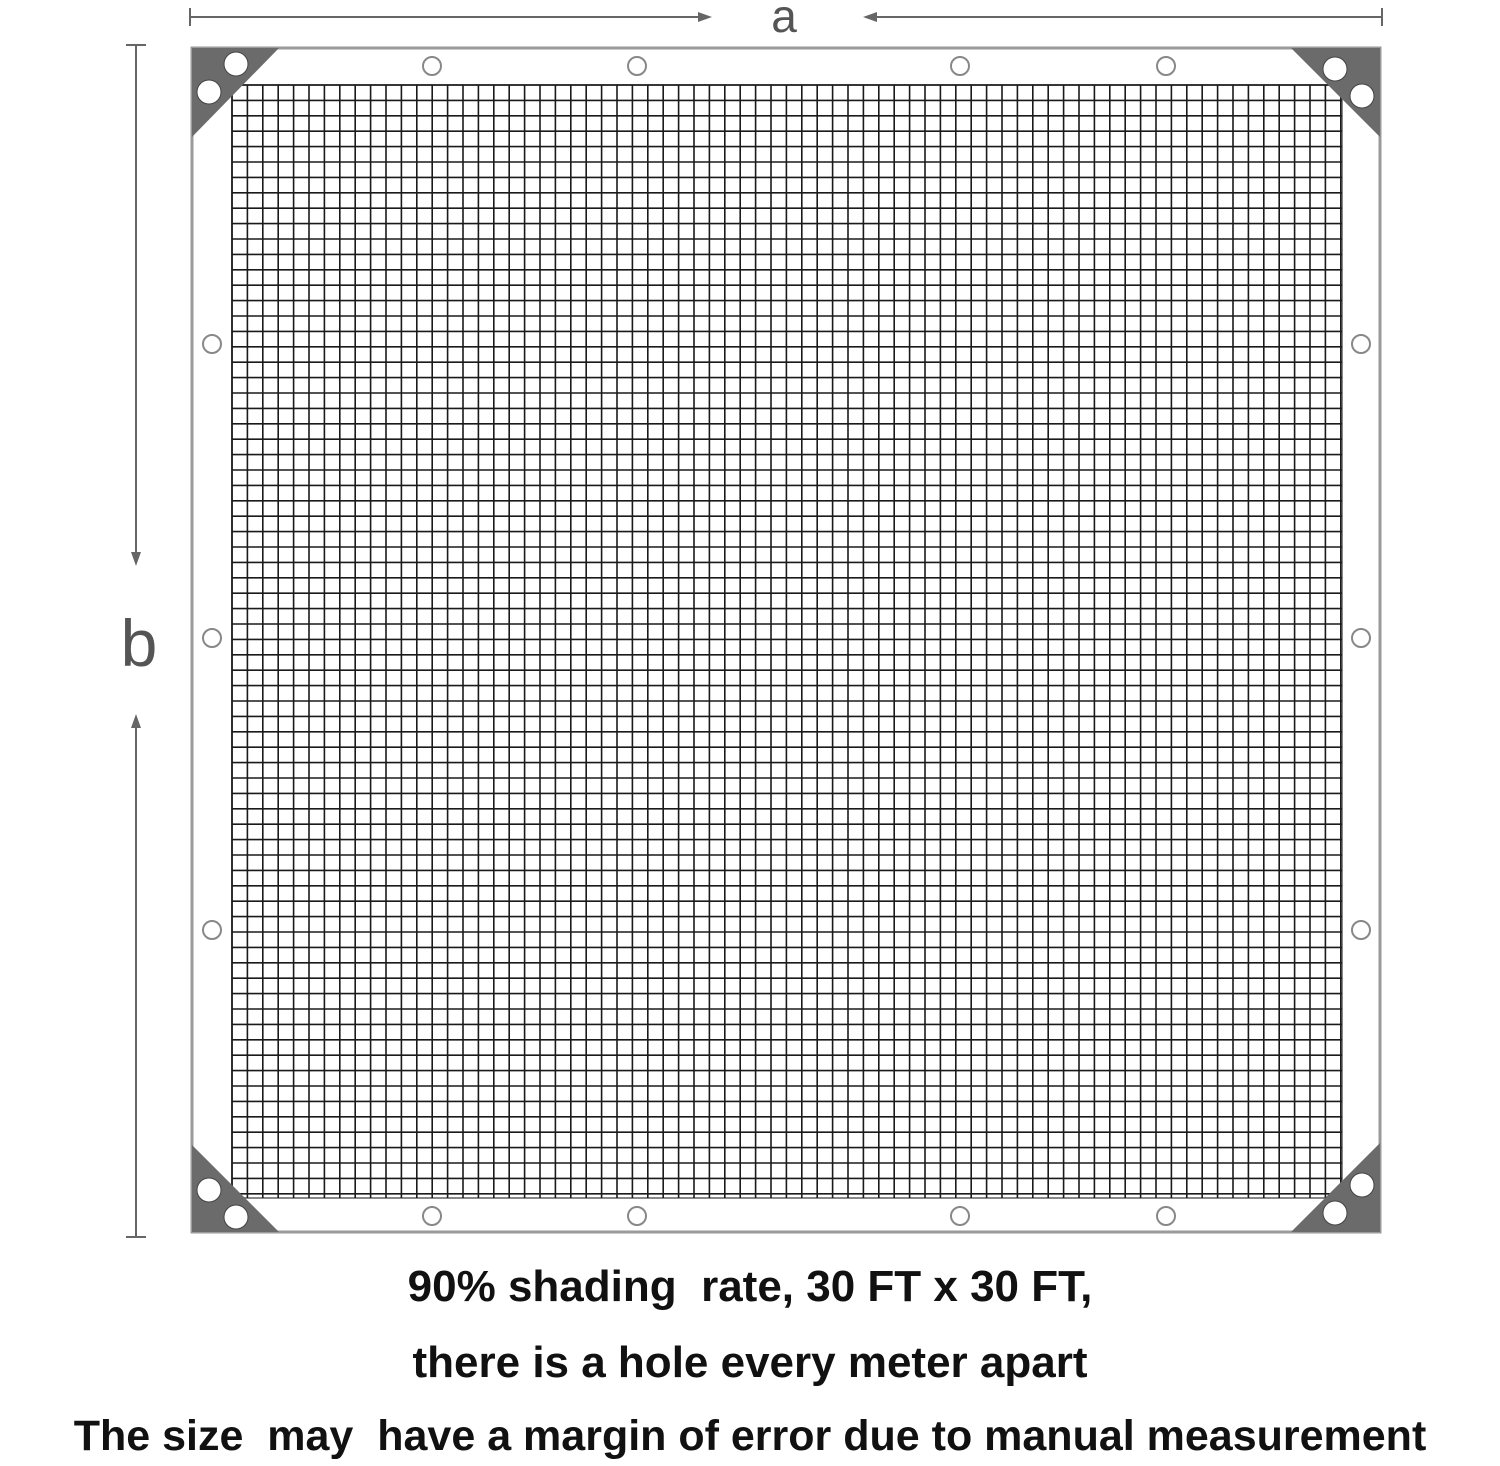 The height and width of the screenshot is (1466, 1500). Describe the element at coordinates (750, 1362) in the screenshot. I see `caption-hole-spacing: there is a hole every meter apart` at that location.